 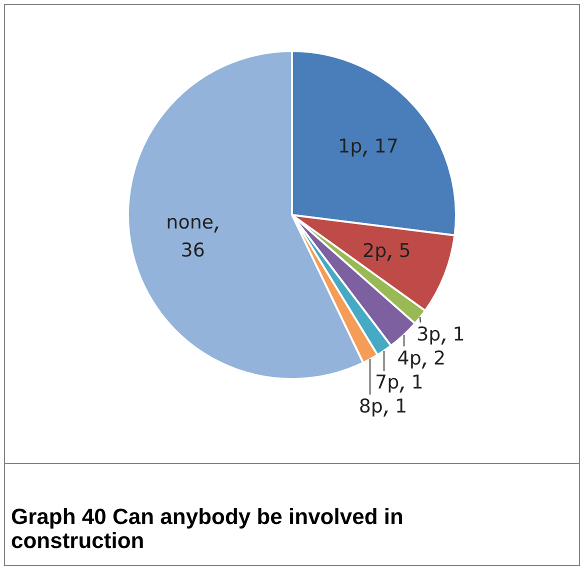 What do you see at coordinates (207, 528) in the screenshot?
I see `text: Graph 40 Can anybody be involved in construction` at bounding box center [207, 528].